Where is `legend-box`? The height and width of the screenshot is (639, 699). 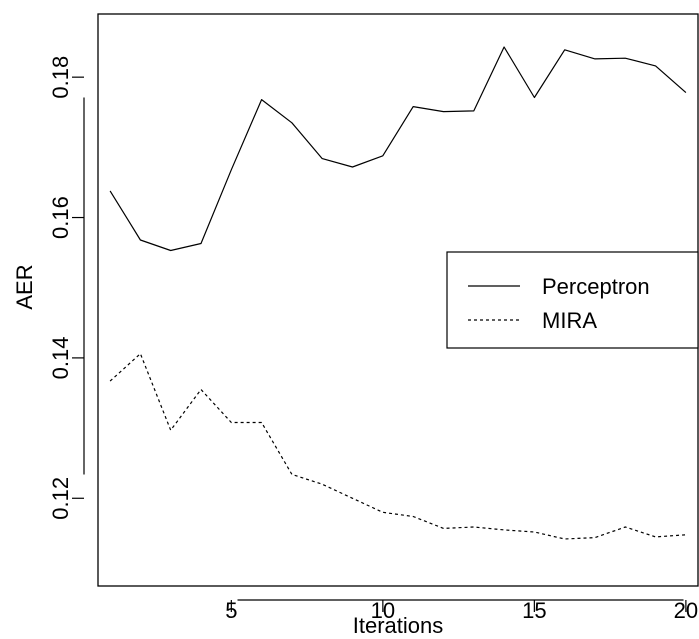
legend-box is located at coordinates (572, 300).